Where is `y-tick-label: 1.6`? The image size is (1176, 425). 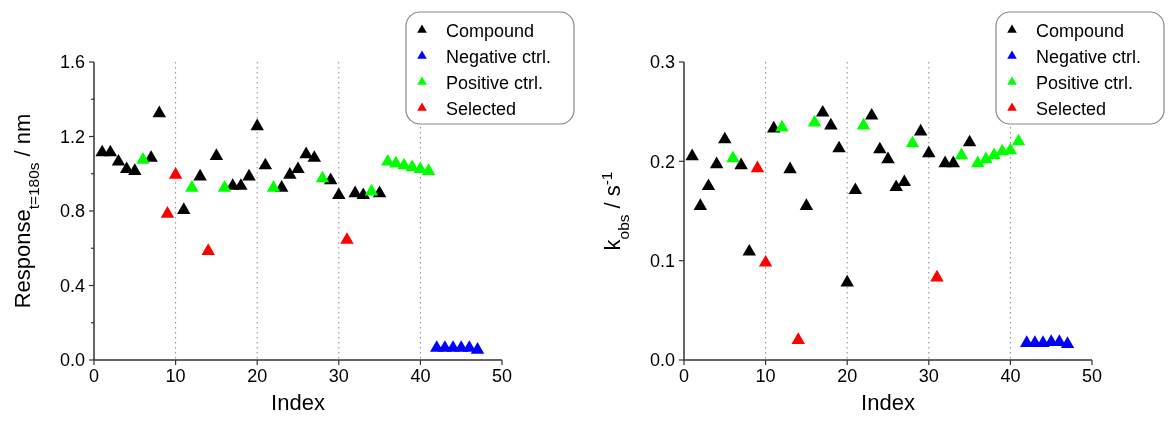
y-tick-label: 1.6 is located at coordinates (72, 62).